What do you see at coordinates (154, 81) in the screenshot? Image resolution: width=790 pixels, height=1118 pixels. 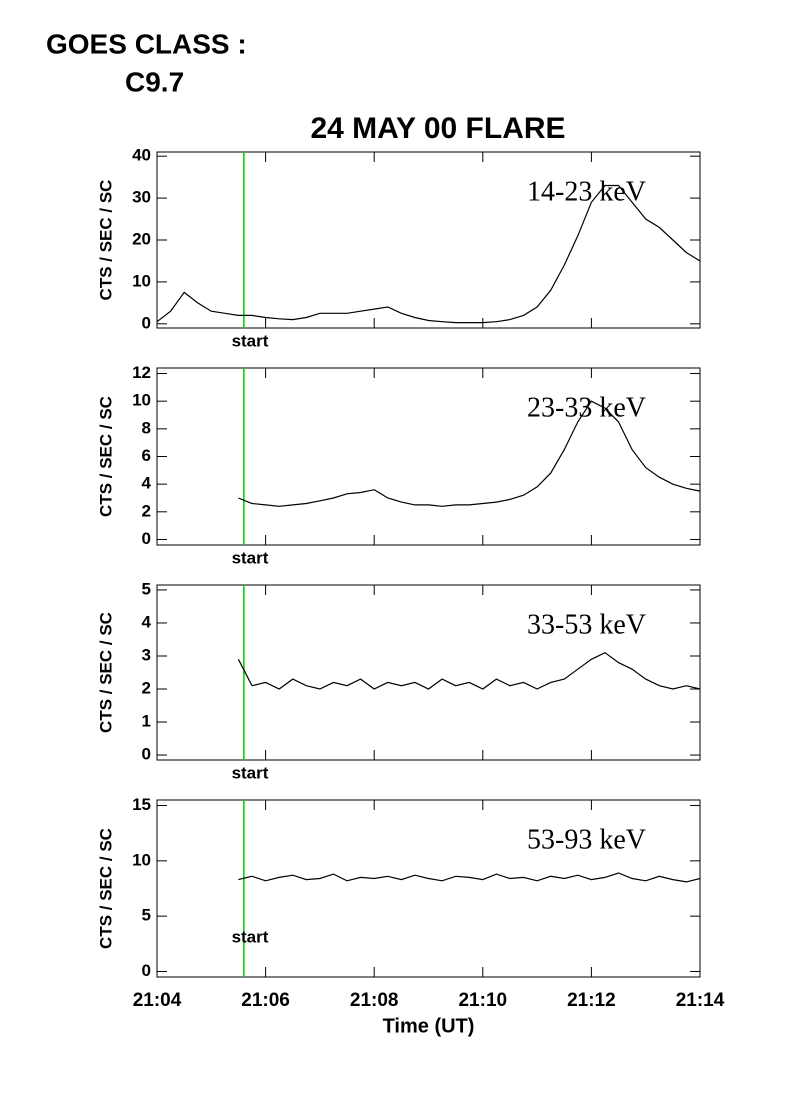 I see `goes-value: C9.7` at bounding box center [154, 81].